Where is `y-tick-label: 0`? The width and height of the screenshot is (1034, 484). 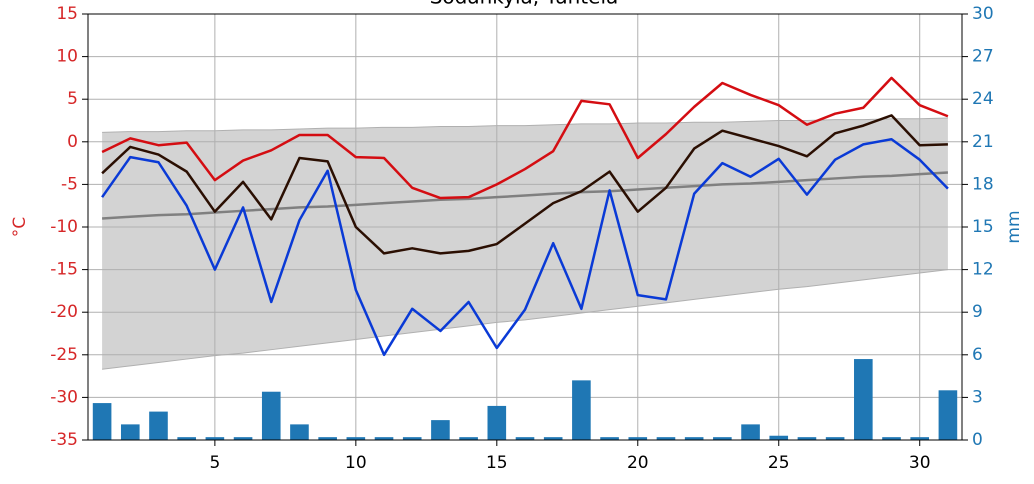
y-tick-label: 0 is located at coordinates (72, 142).